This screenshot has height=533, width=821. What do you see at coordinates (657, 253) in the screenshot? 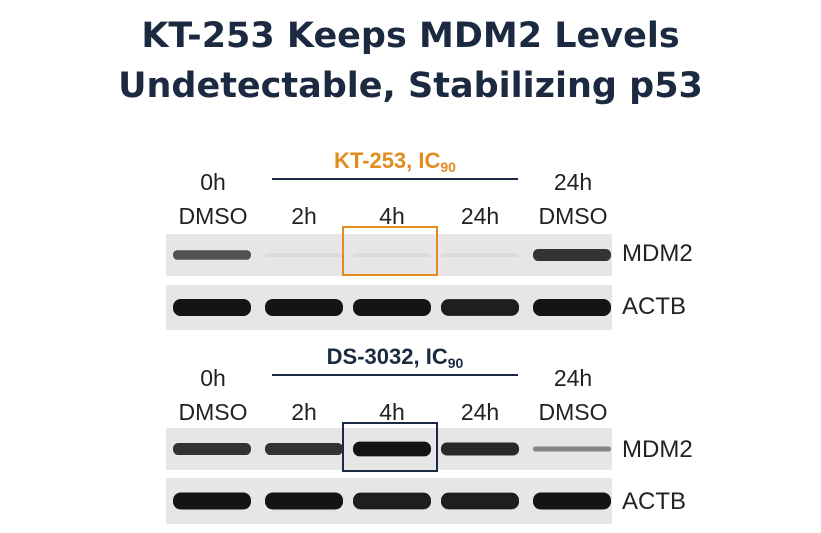
I see `panel-1-mdm2-label: MDM2` at bounding box center [657, 253].